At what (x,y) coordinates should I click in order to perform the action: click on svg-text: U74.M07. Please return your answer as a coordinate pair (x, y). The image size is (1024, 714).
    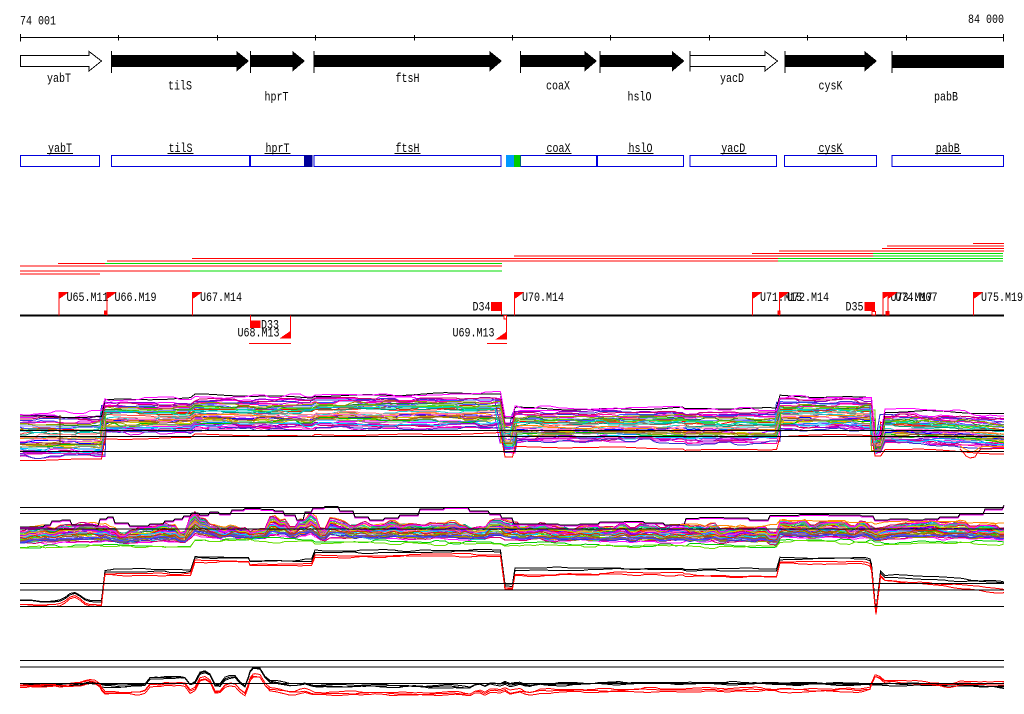
    Looking at the image, I should click on (917, 297).